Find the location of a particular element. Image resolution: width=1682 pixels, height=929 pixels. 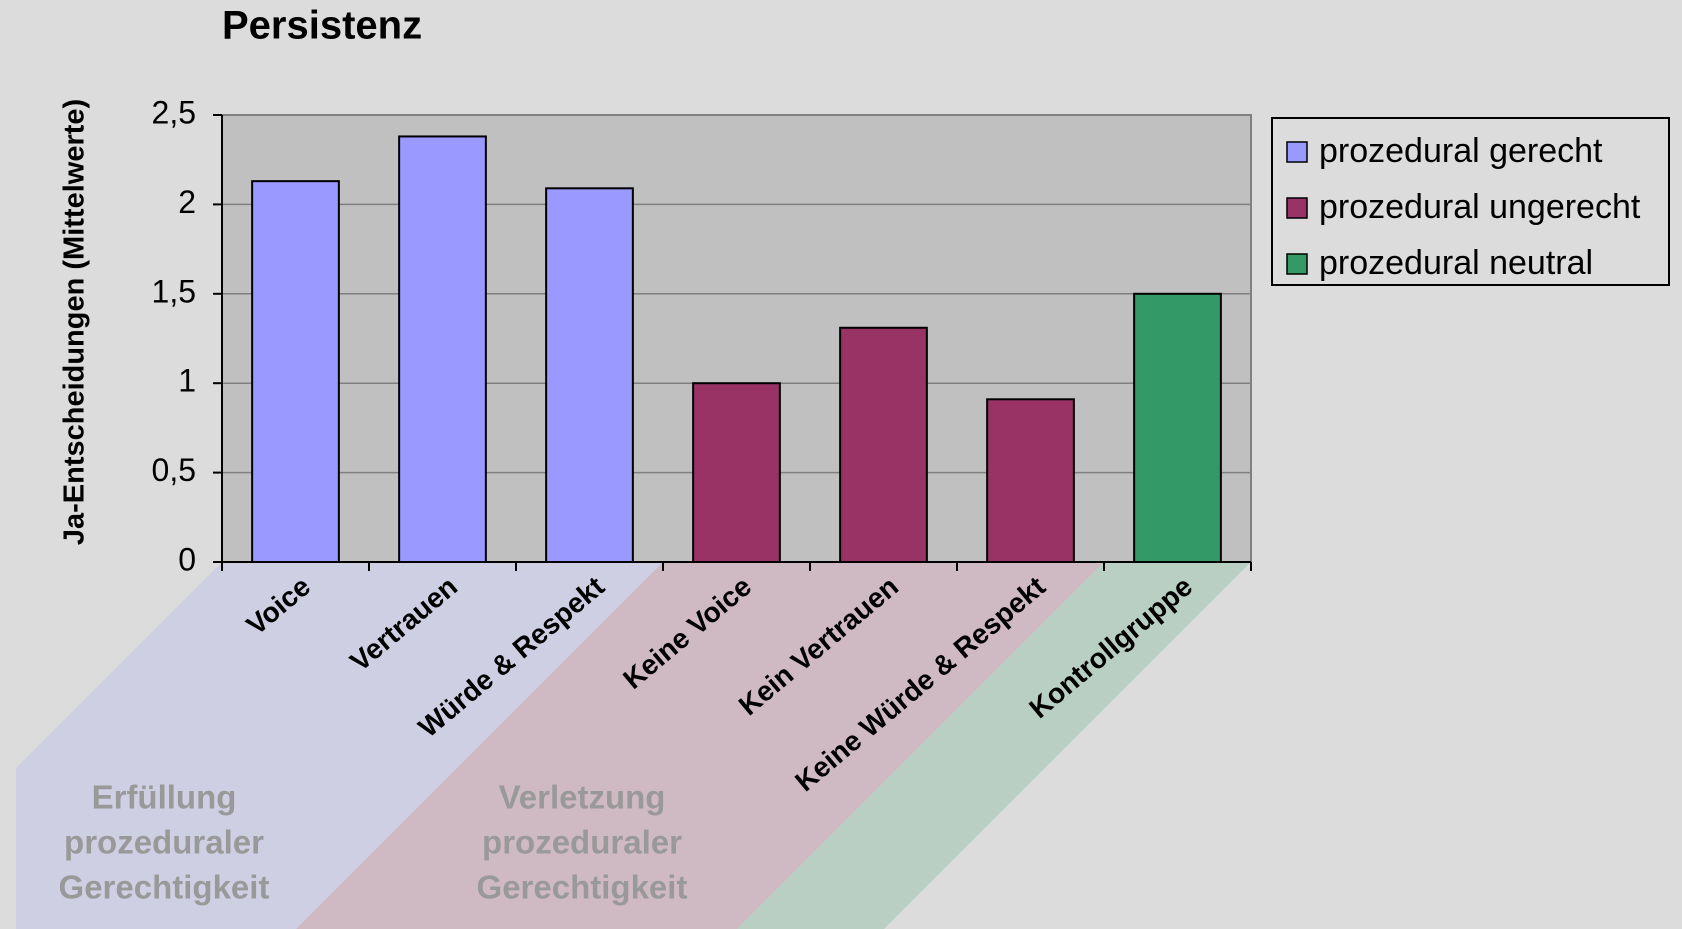

y-tick-label: 1 is located at coordinates (187, 381).